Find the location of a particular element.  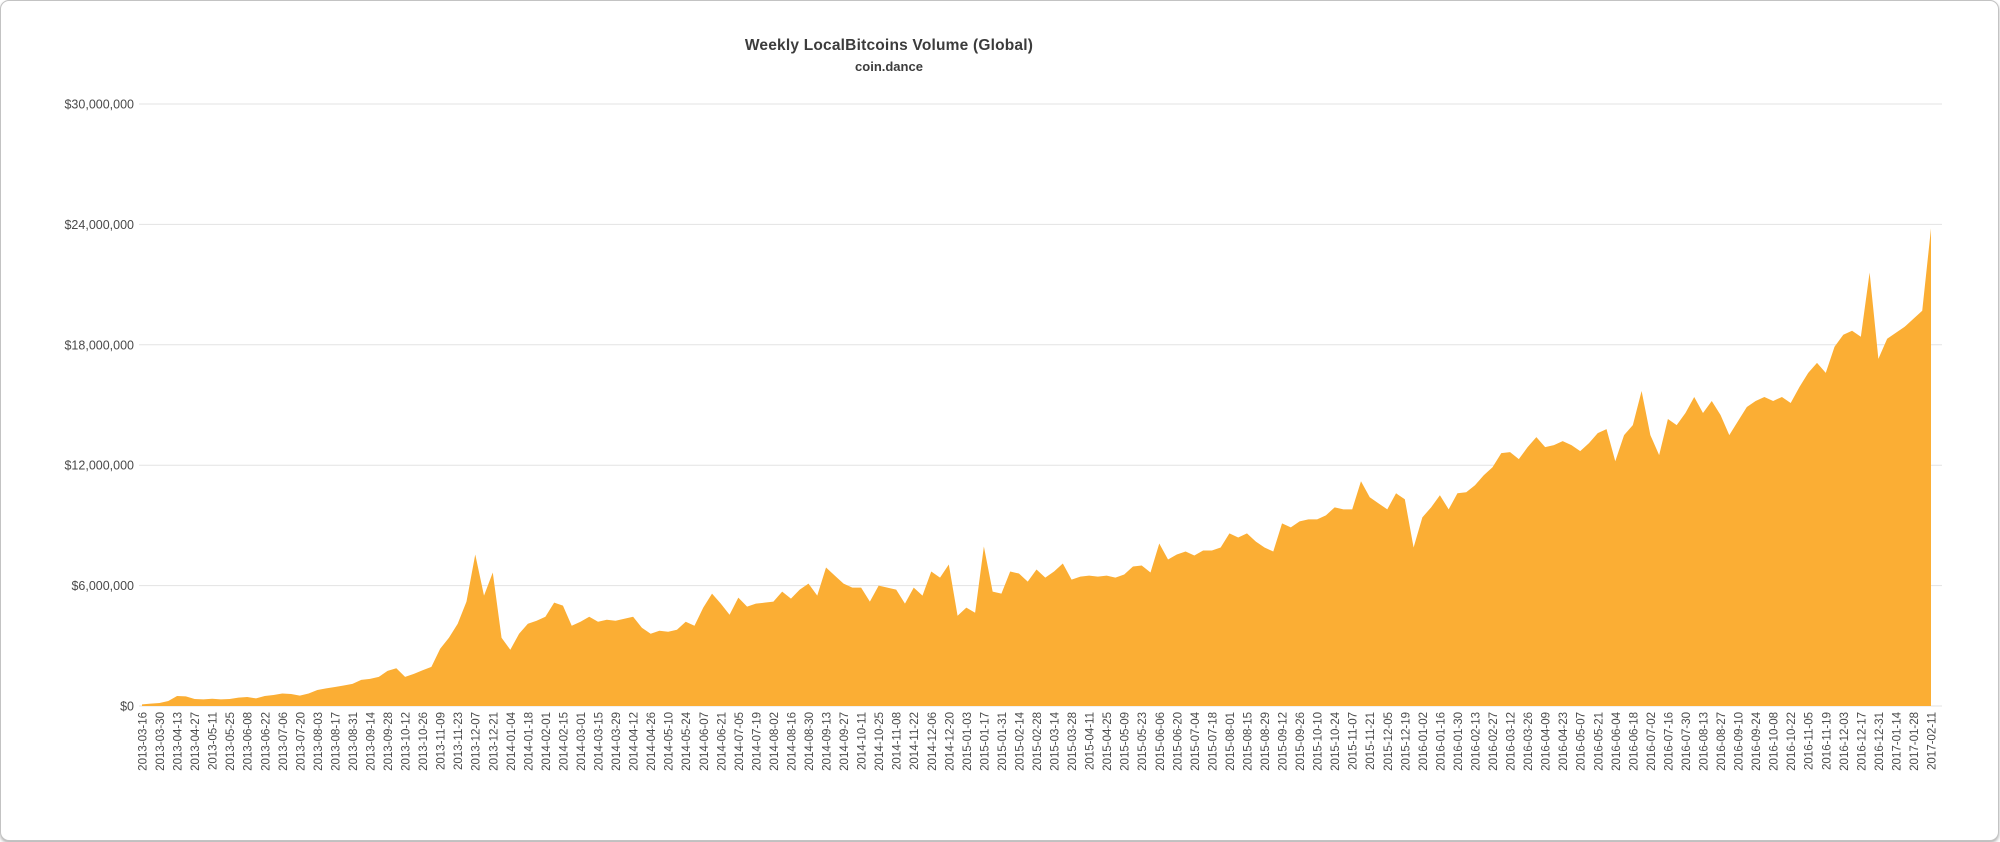

x-tick-label: 2015-12-05 is located at coordinates (1389, 741).